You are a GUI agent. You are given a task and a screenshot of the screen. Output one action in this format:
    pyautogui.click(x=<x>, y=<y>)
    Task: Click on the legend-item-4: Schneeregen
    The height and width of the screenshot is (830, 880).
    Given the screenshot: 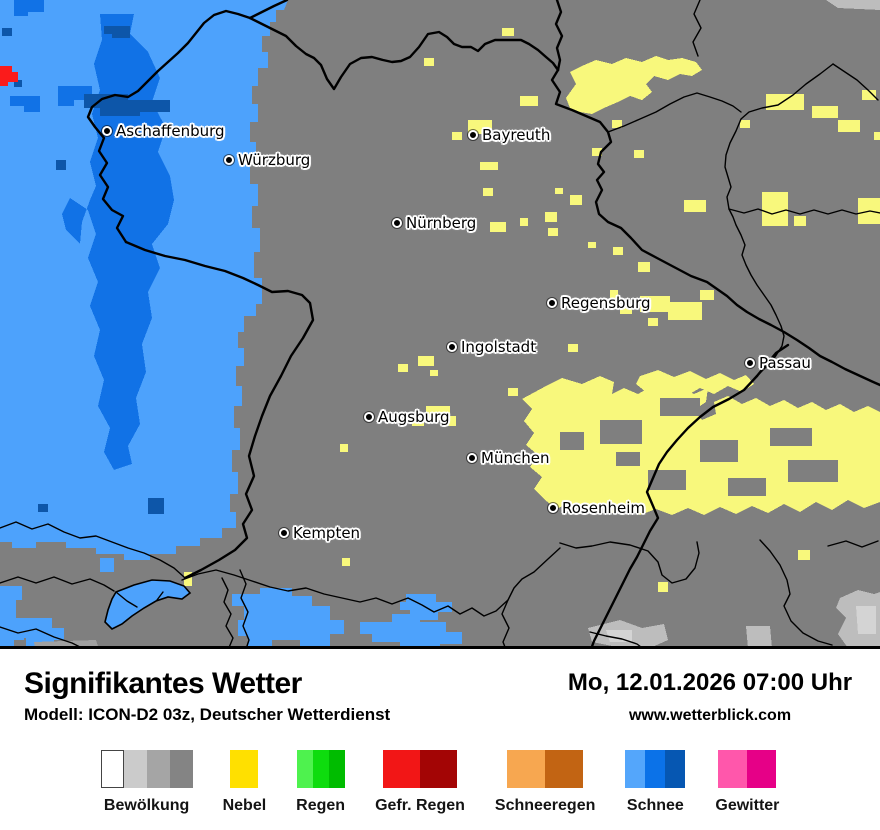 What is the action you would take?
    pyautogui.click(x=545, y=782)
    